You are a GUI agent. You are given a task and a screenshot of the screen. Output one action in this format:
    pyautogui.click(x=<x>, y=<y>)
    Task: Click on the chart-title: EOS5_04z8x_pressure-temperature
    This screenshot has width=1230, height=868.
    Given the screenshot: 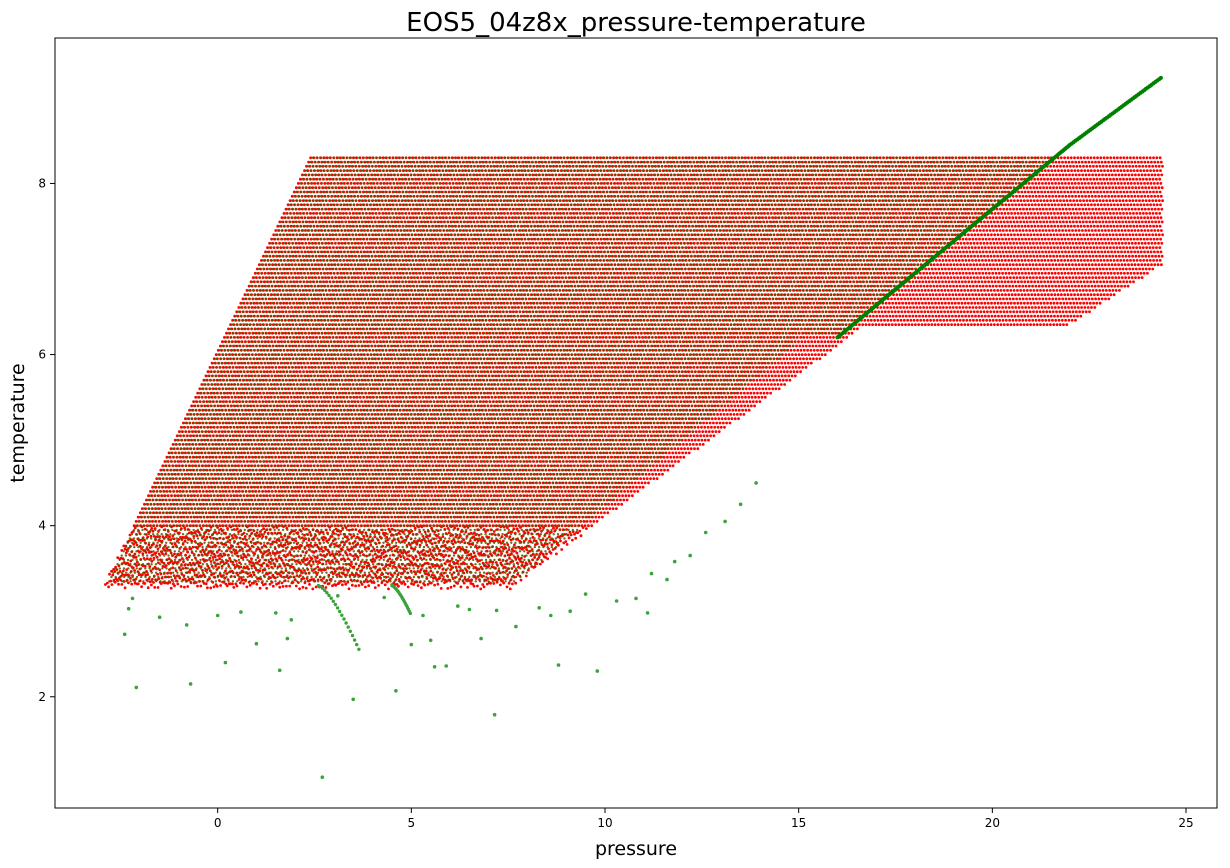 What is the action you would take?
    pyautogui.click(x=636, y=23)
    